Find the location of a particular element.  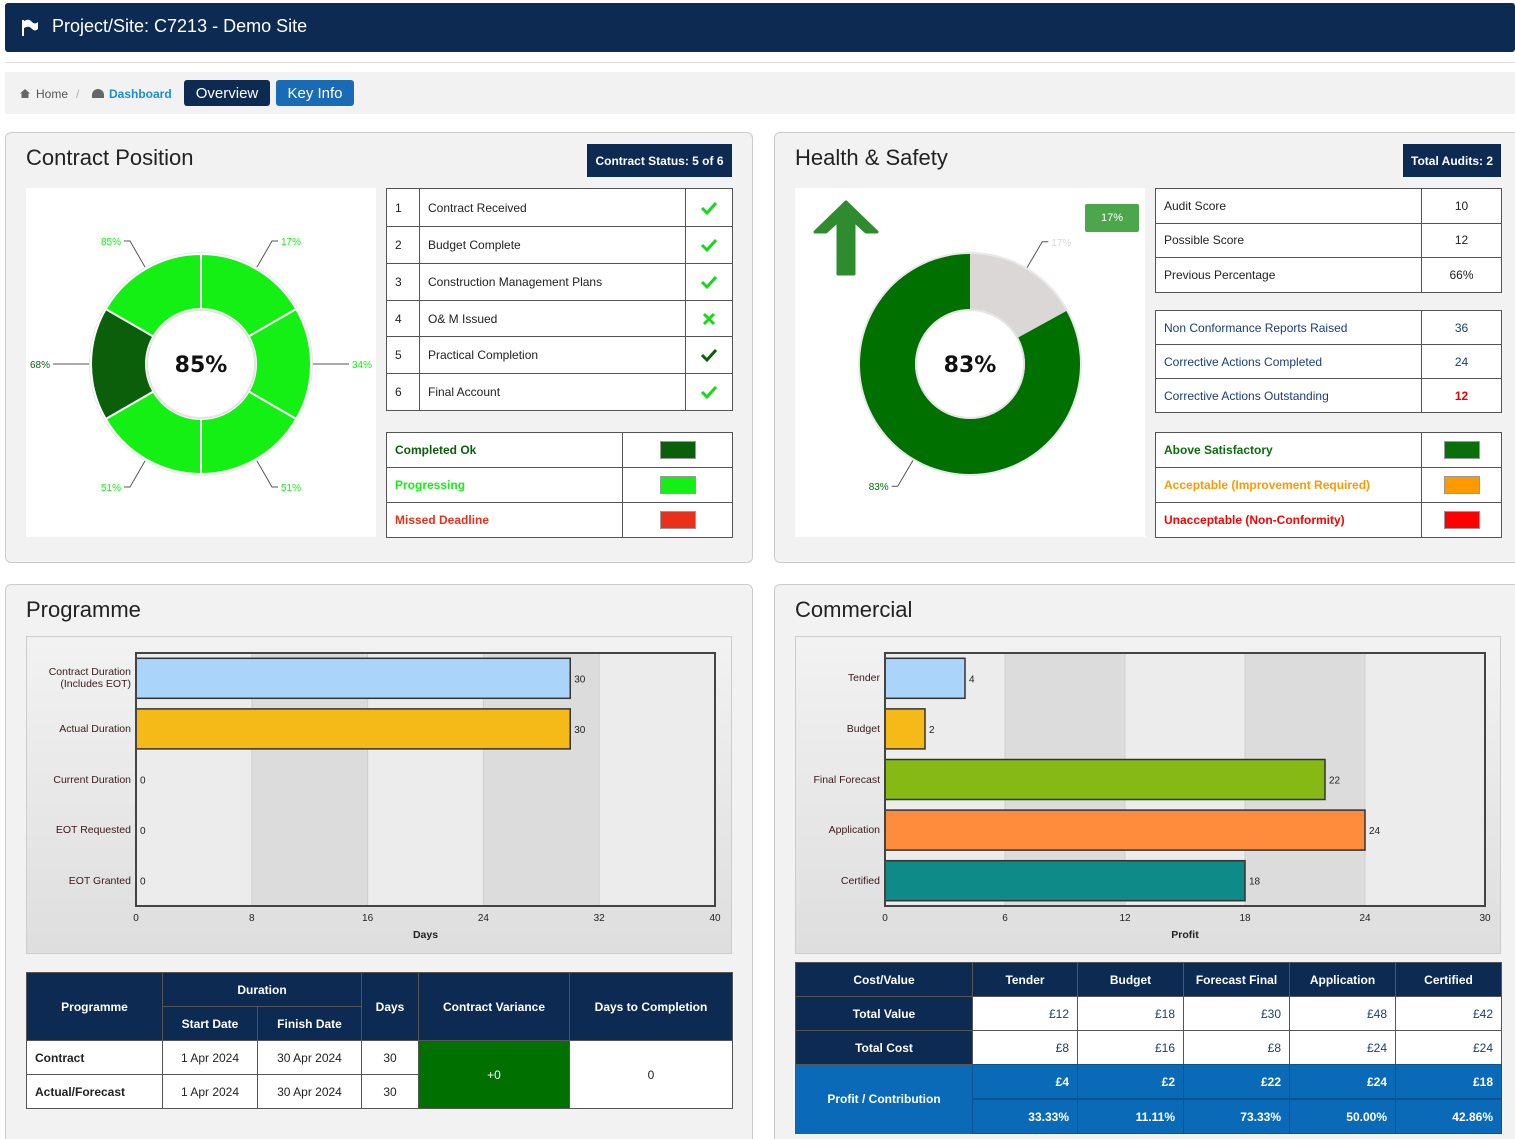

x-tick-label: 30 is located at coordinates (1485, 918).